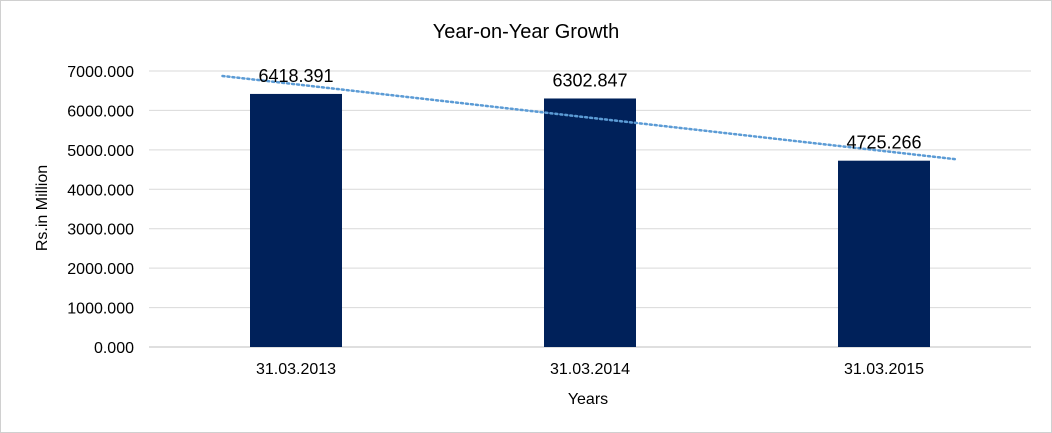  I want to click on trendline, so click(590, 117).